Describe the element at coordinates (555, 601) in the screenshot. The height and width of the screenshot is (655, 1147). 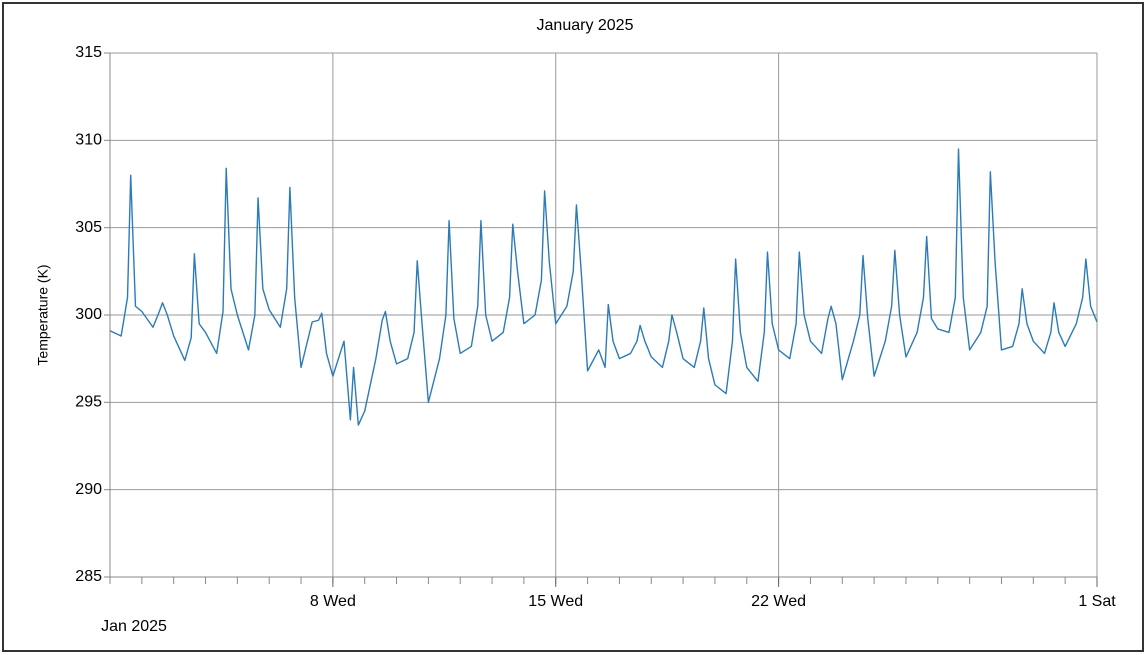
I see `x-tick-label: 15 Wed` at that location.